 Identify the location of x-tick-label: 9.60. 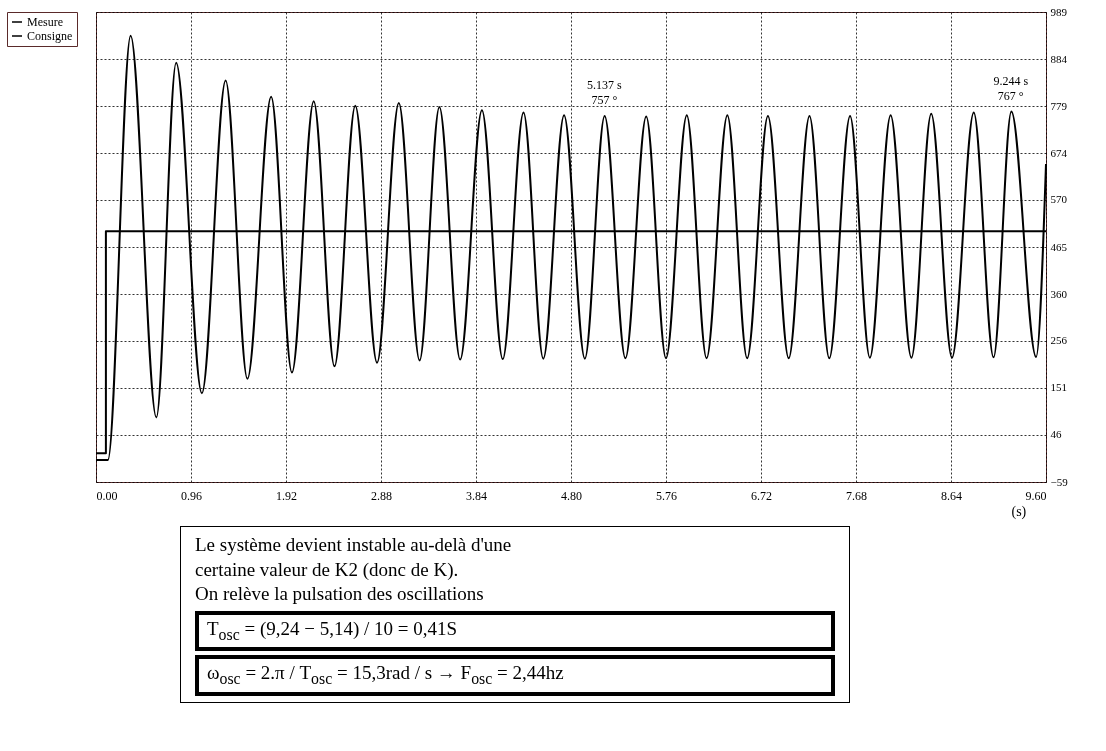
(1036, 495).